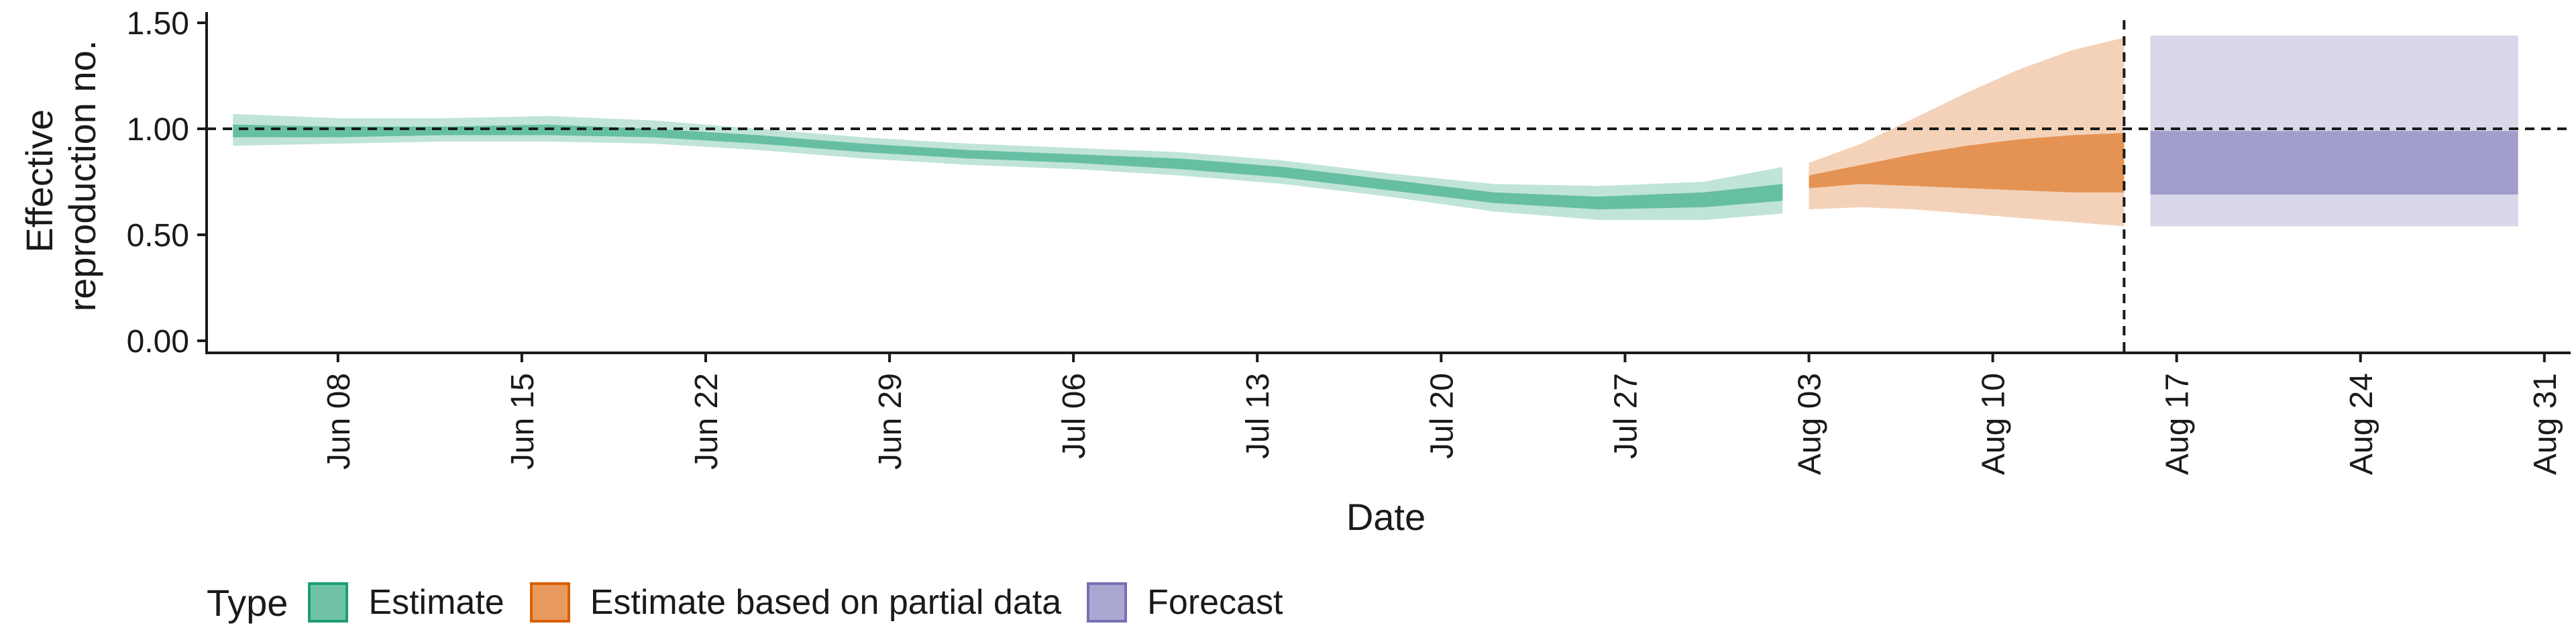  I want to click on band-outer-estimate, so click(1008, 166).